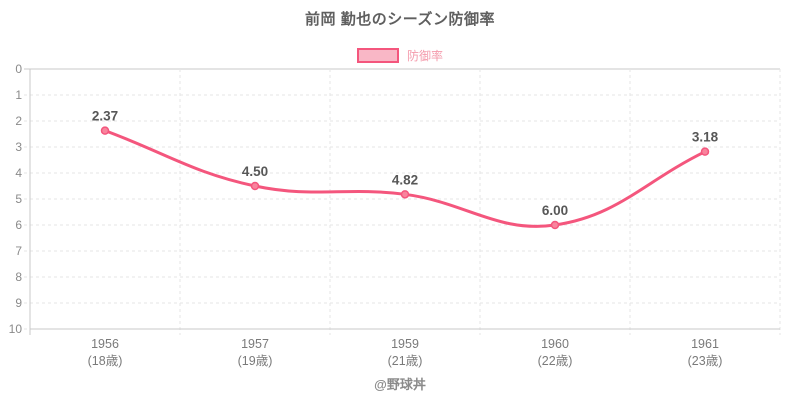 Image resolution: width=800 pixels, height=400 pixels. I want to click on x-axis-label-year: 1960, so click(555, 344).